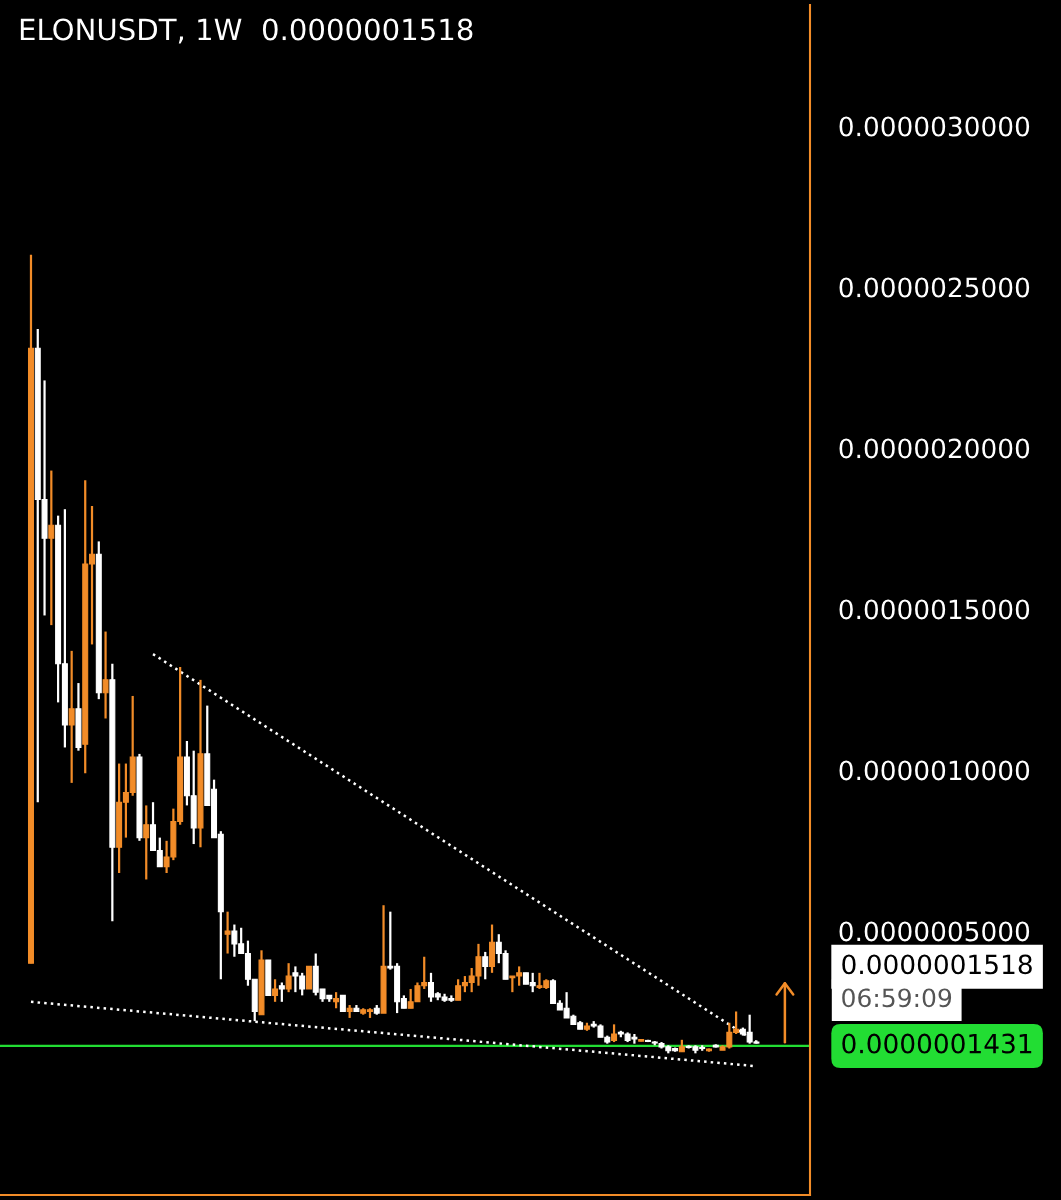 Image resolution: width=1061 pixels, height=1200 pixels. Describe the element at coordinates (934, 287) in the screenshot. I see `y-tick-label: 0.0000025000` at that location.